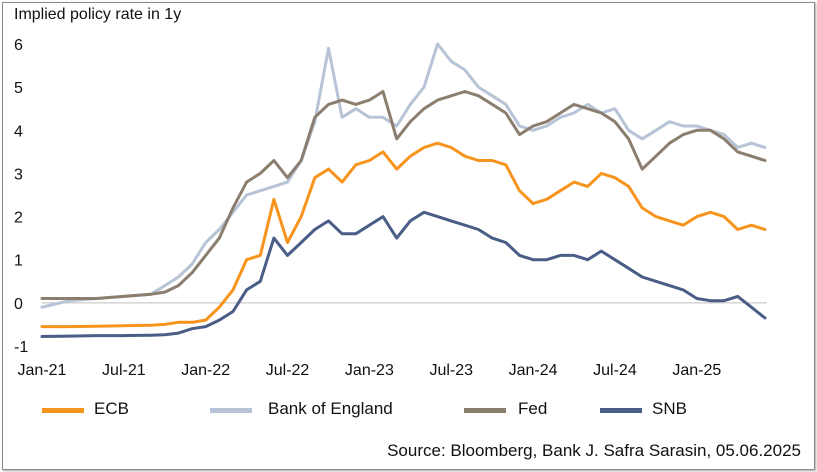  What do you see at coordinates (408, 410) in the screenshot?
I see `legend: ECB Bank of England Fed SNB` at bounding box center [408, 410].